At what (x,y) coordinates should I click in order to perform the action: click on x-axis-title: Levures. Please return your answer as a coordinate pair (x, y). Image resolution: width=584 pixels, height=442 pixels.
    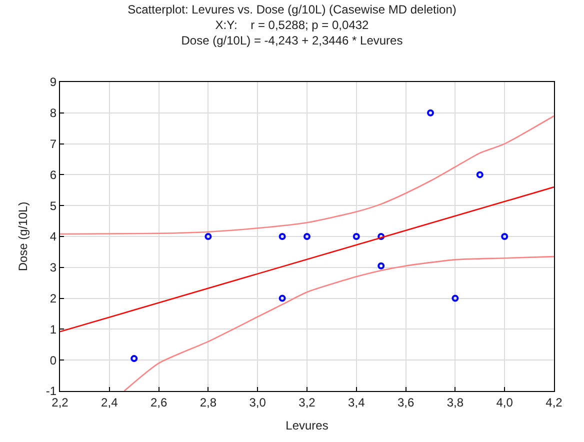
    Looking at the image, I should click on (307, 425).